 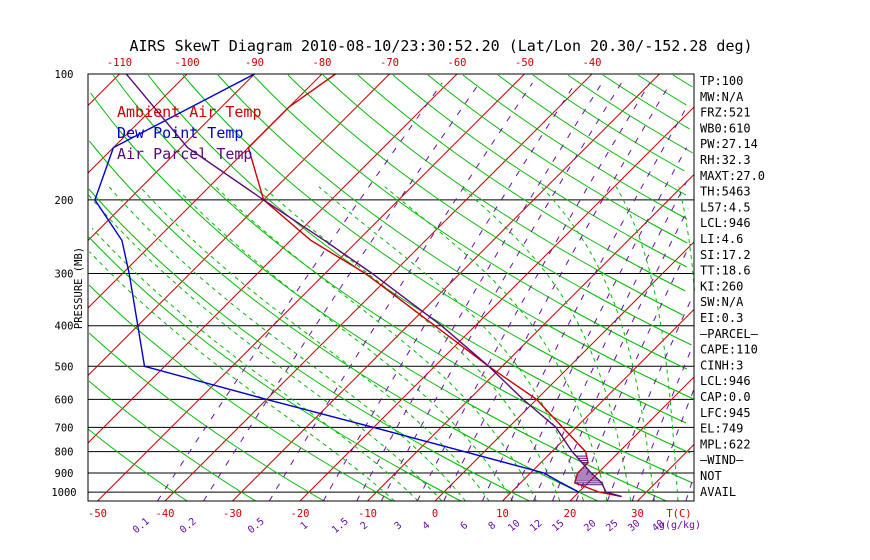 I want to click on top-temp-tick: -90, so click(x=254, y=63).